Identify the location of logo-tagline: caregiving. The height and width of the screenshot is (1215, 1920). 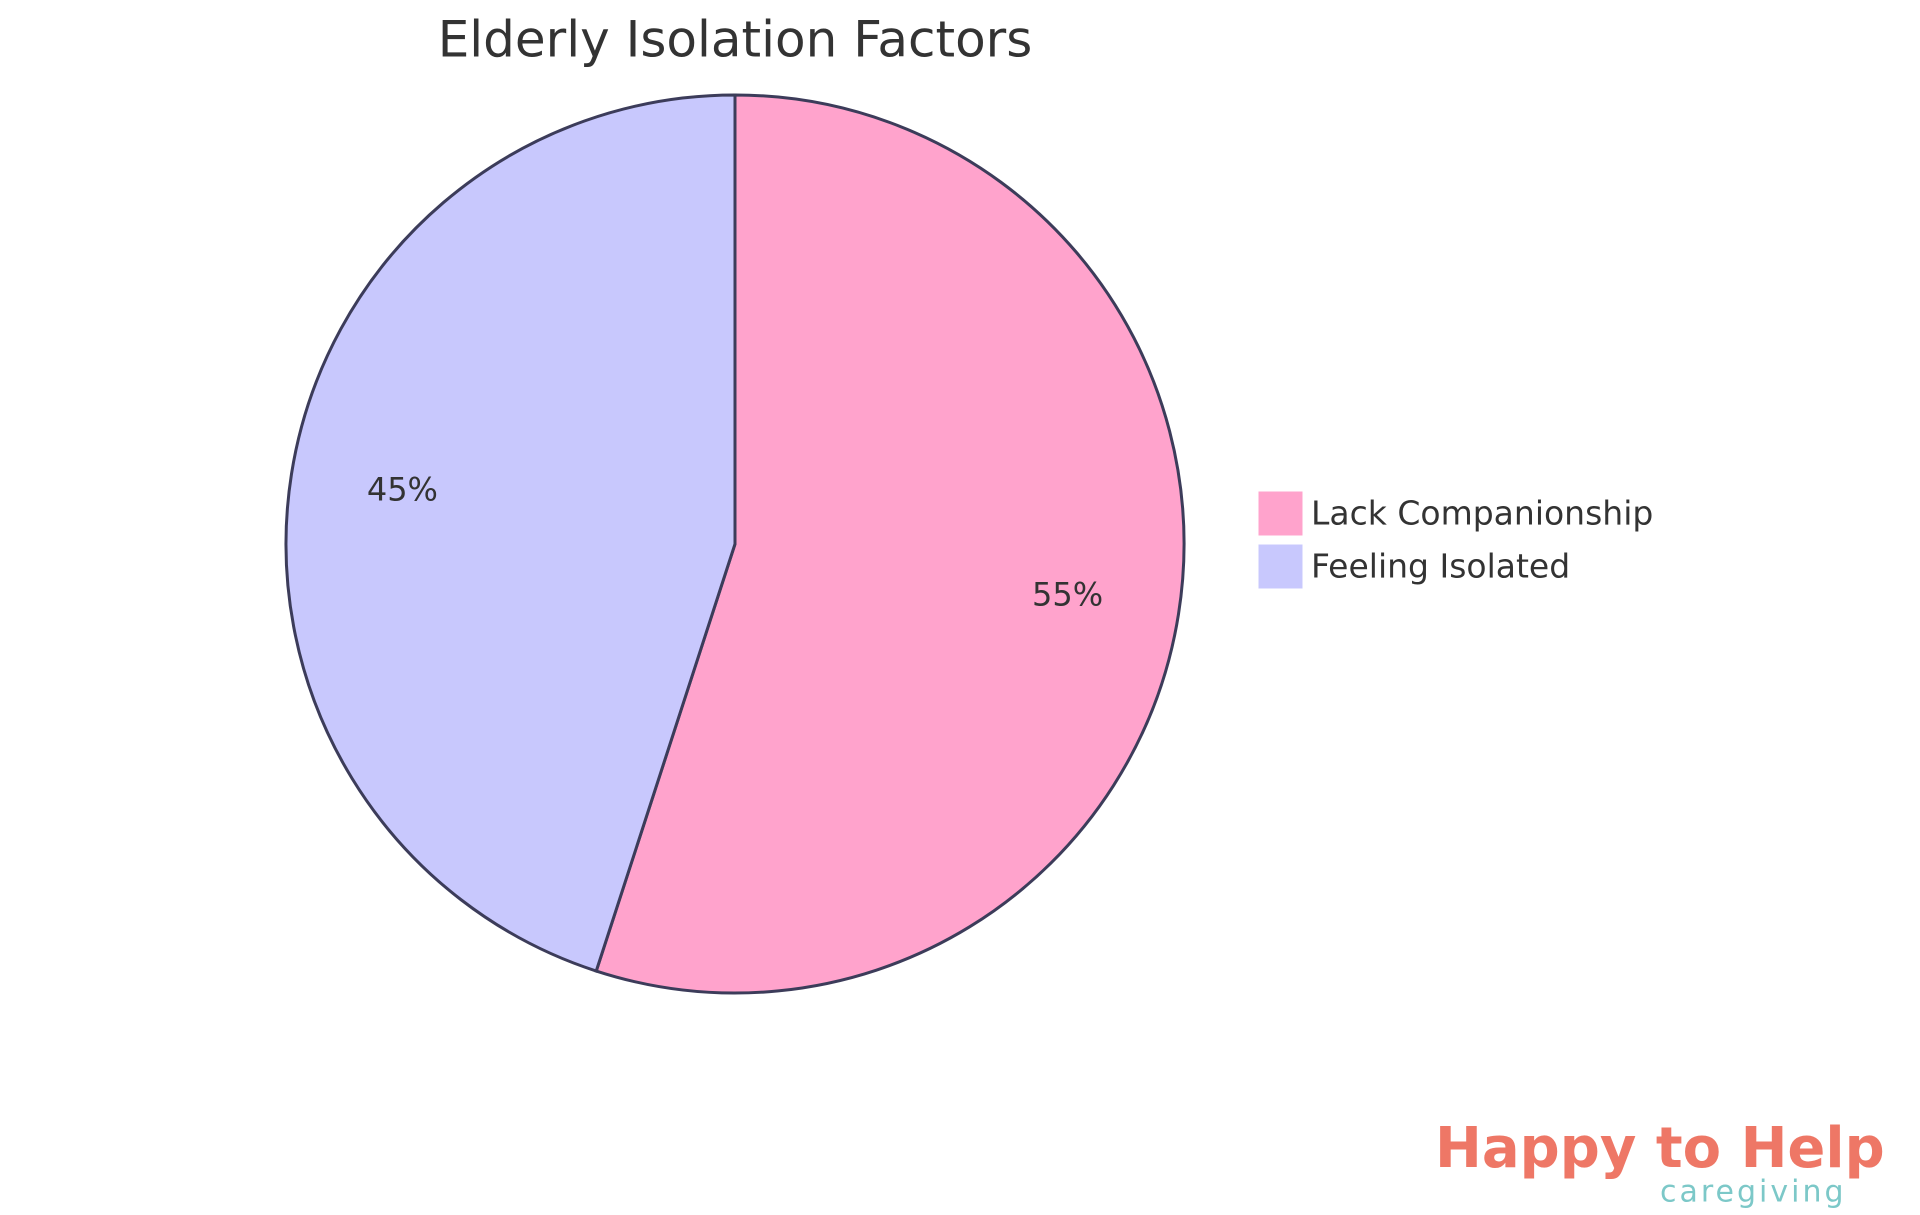
(1753, 1192).